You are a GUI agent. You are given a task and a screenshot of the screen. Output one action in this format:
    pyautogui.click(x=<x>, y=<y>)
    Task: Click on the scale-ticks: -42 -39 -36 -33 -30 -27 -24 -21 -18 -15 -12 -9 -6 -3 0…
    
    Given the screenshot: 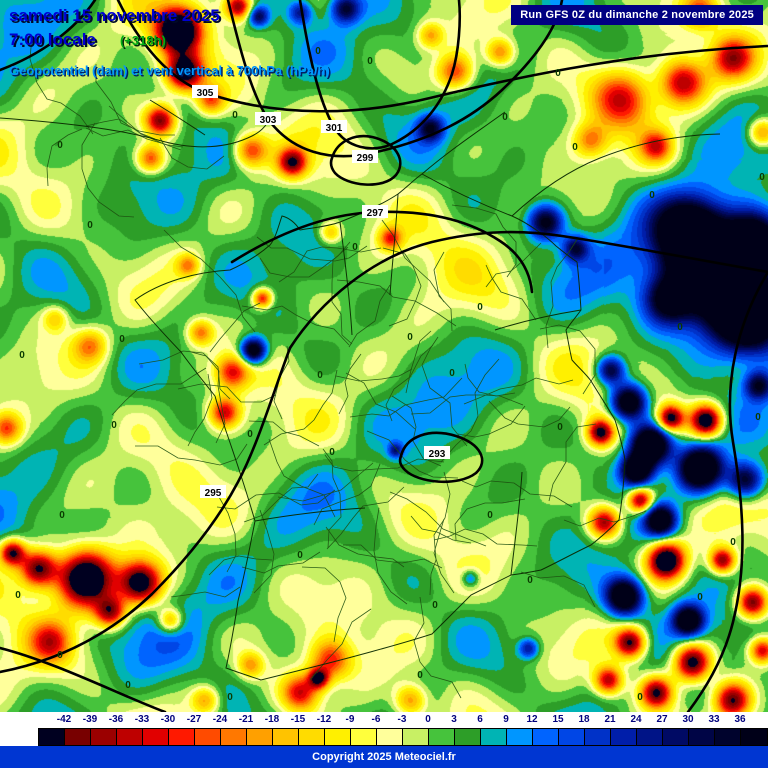 What is the action you would take?
    pyautogui.click(x=384, y=720)
    